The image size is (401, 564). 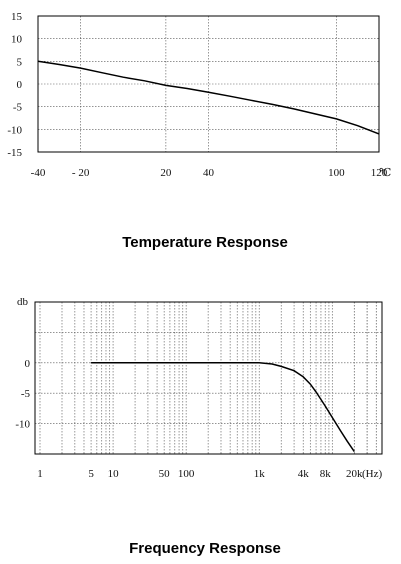 What do you see at coordinates (166, 173) in the screenshot?
I see `x-tick-label: 20` at bounding box center [166, 173].